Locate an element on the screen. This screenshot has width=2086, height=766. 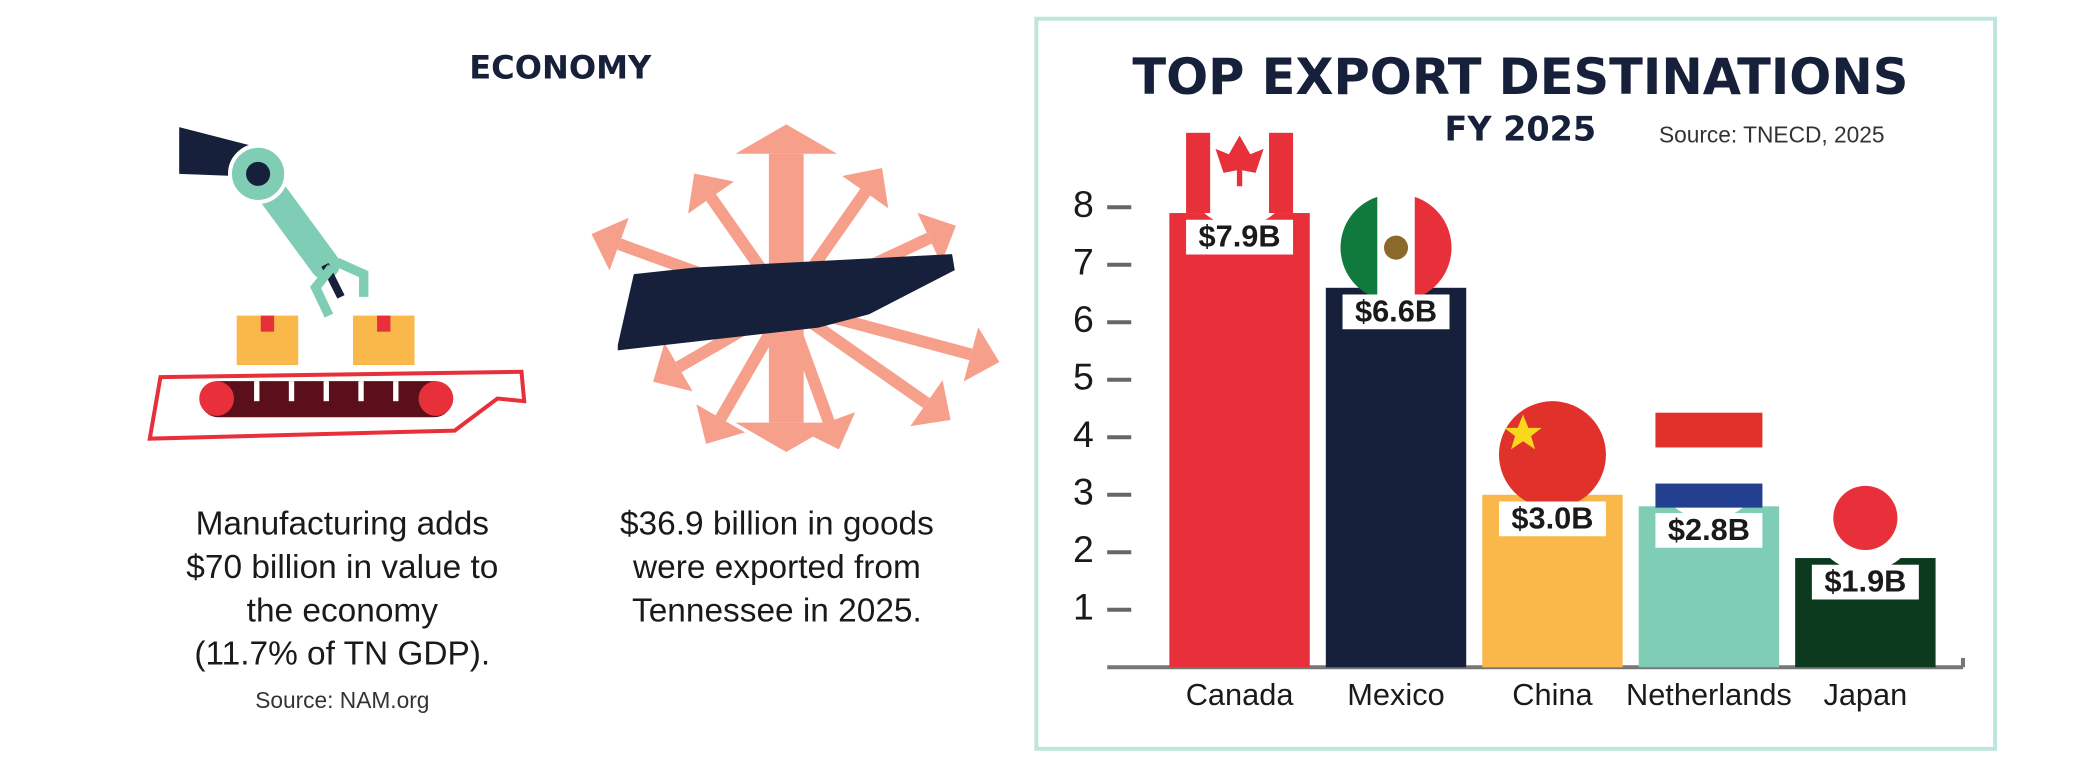
y-tick-label: 3 is located at coordinates (1083, 492).